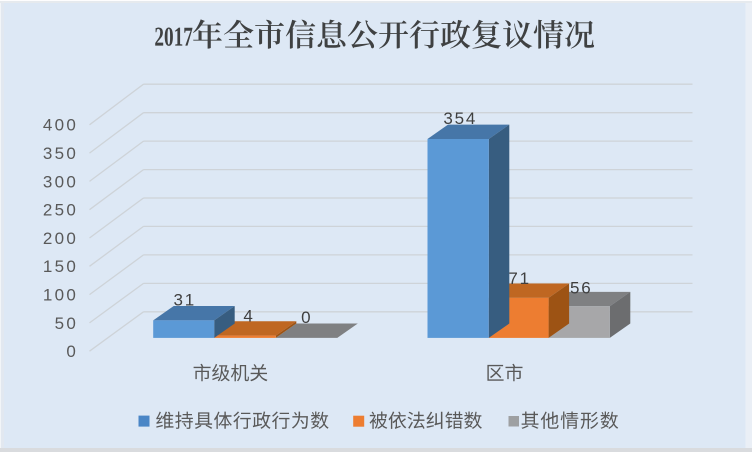 The image size is (752, 452). What do you see at coordinates (248, 315) in the screenshot?
I see `svg-text: 4` at bounding box center [248, 315].